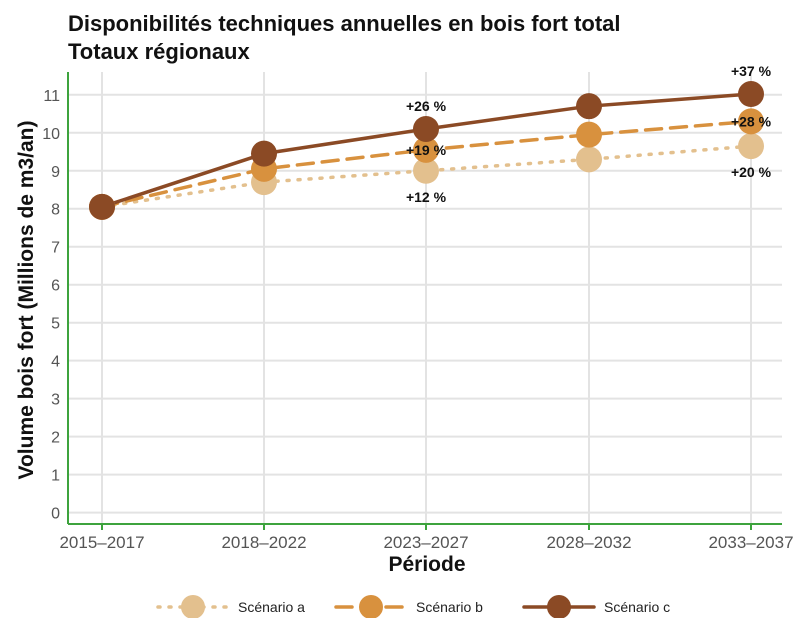 Image resolution: width=803 pixels, height=618 pixels. I want to click on chart-subtitle: Totaux régionaux, so click(159, 51).